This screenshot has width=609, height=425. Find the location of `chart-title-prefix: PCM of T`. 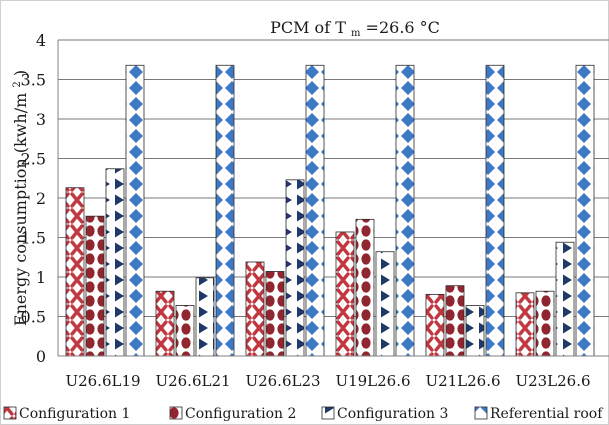

chart-title-prefix: PCM of T is located at coordinates (308, 27).